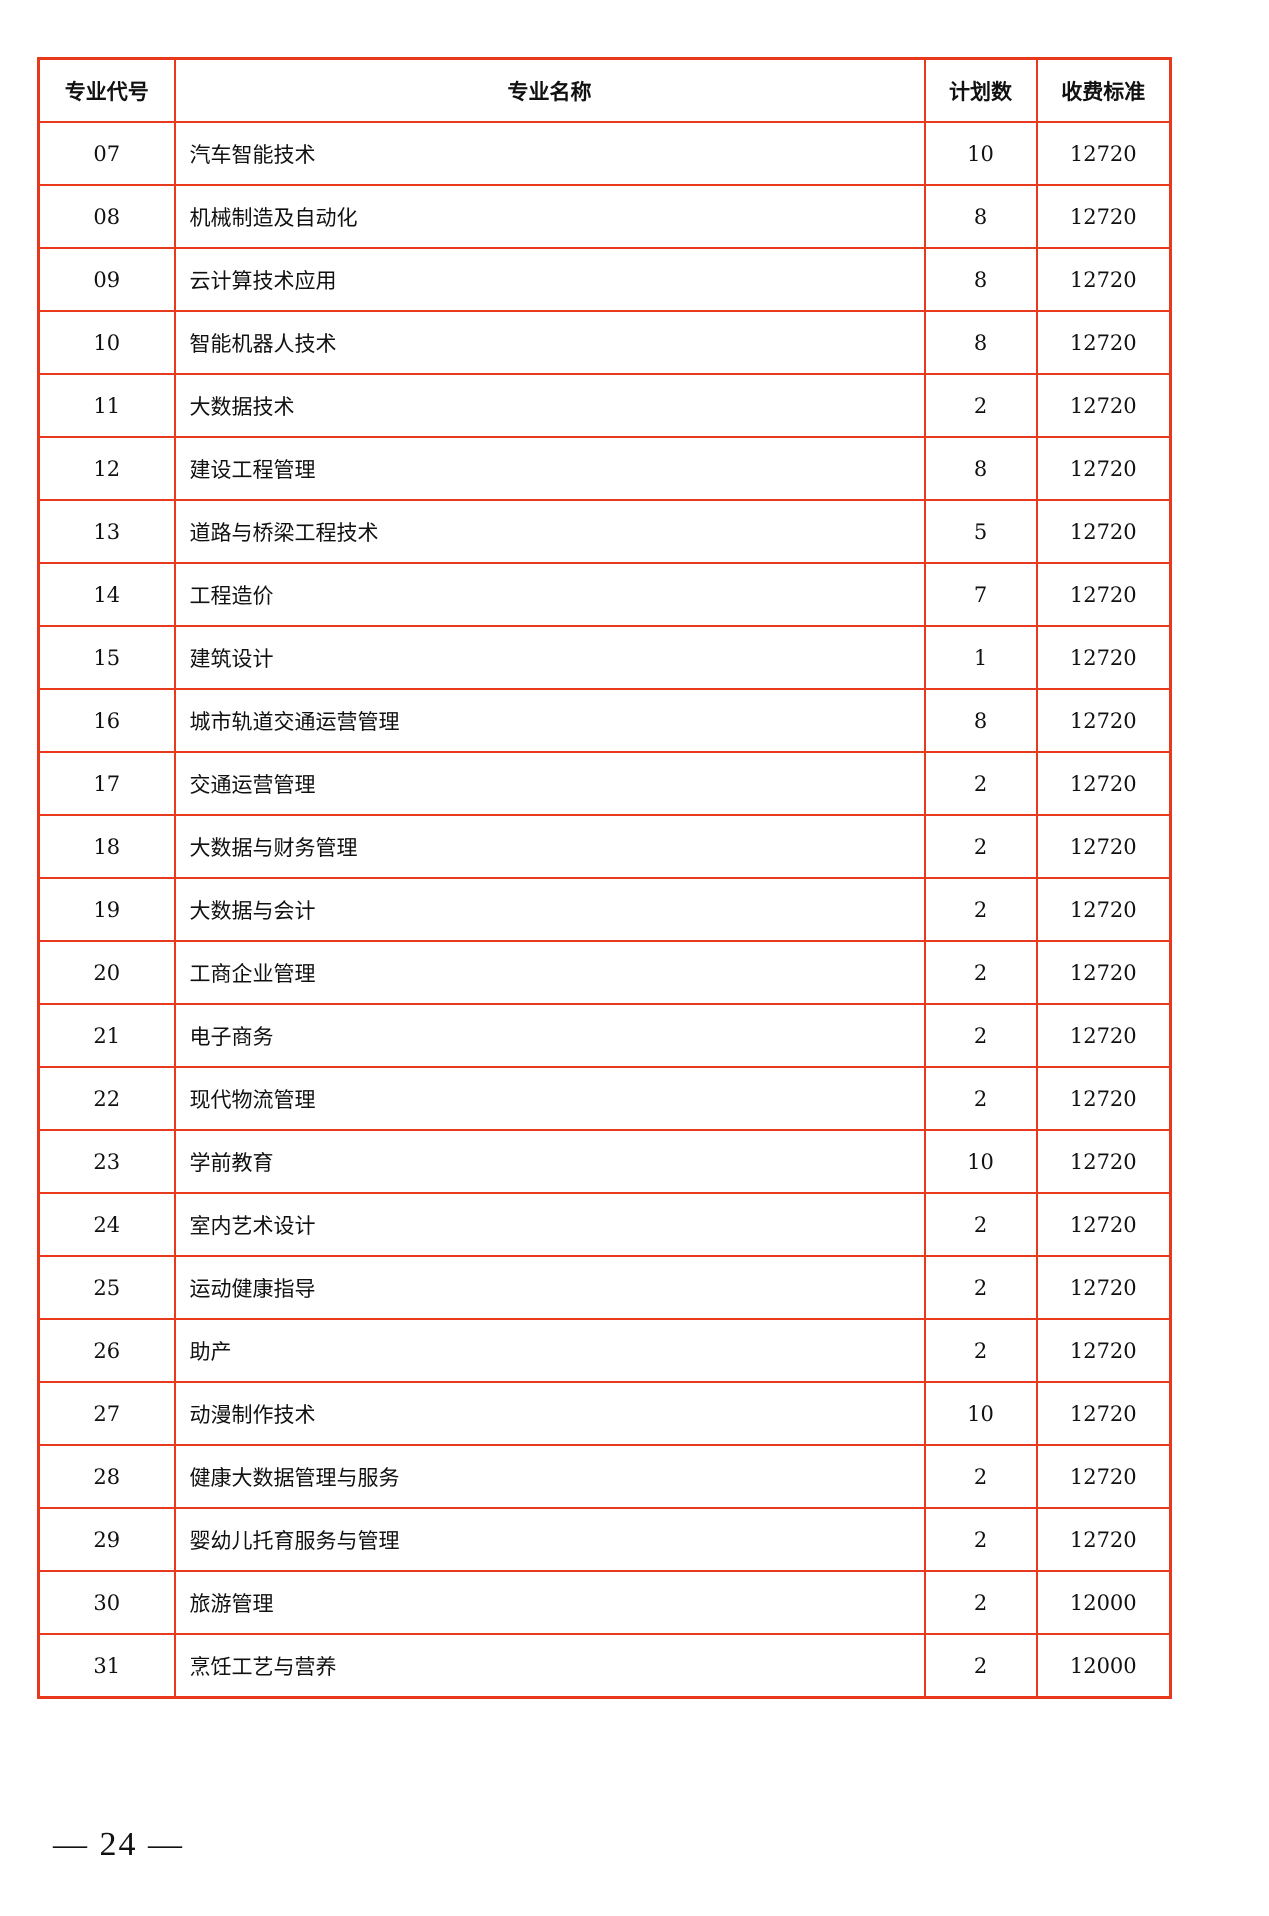 The image size is (1269, 1916). Describe the element at coordinates (106, 1476) in the screenshot. I see `cell-major-code: 28` at that location.